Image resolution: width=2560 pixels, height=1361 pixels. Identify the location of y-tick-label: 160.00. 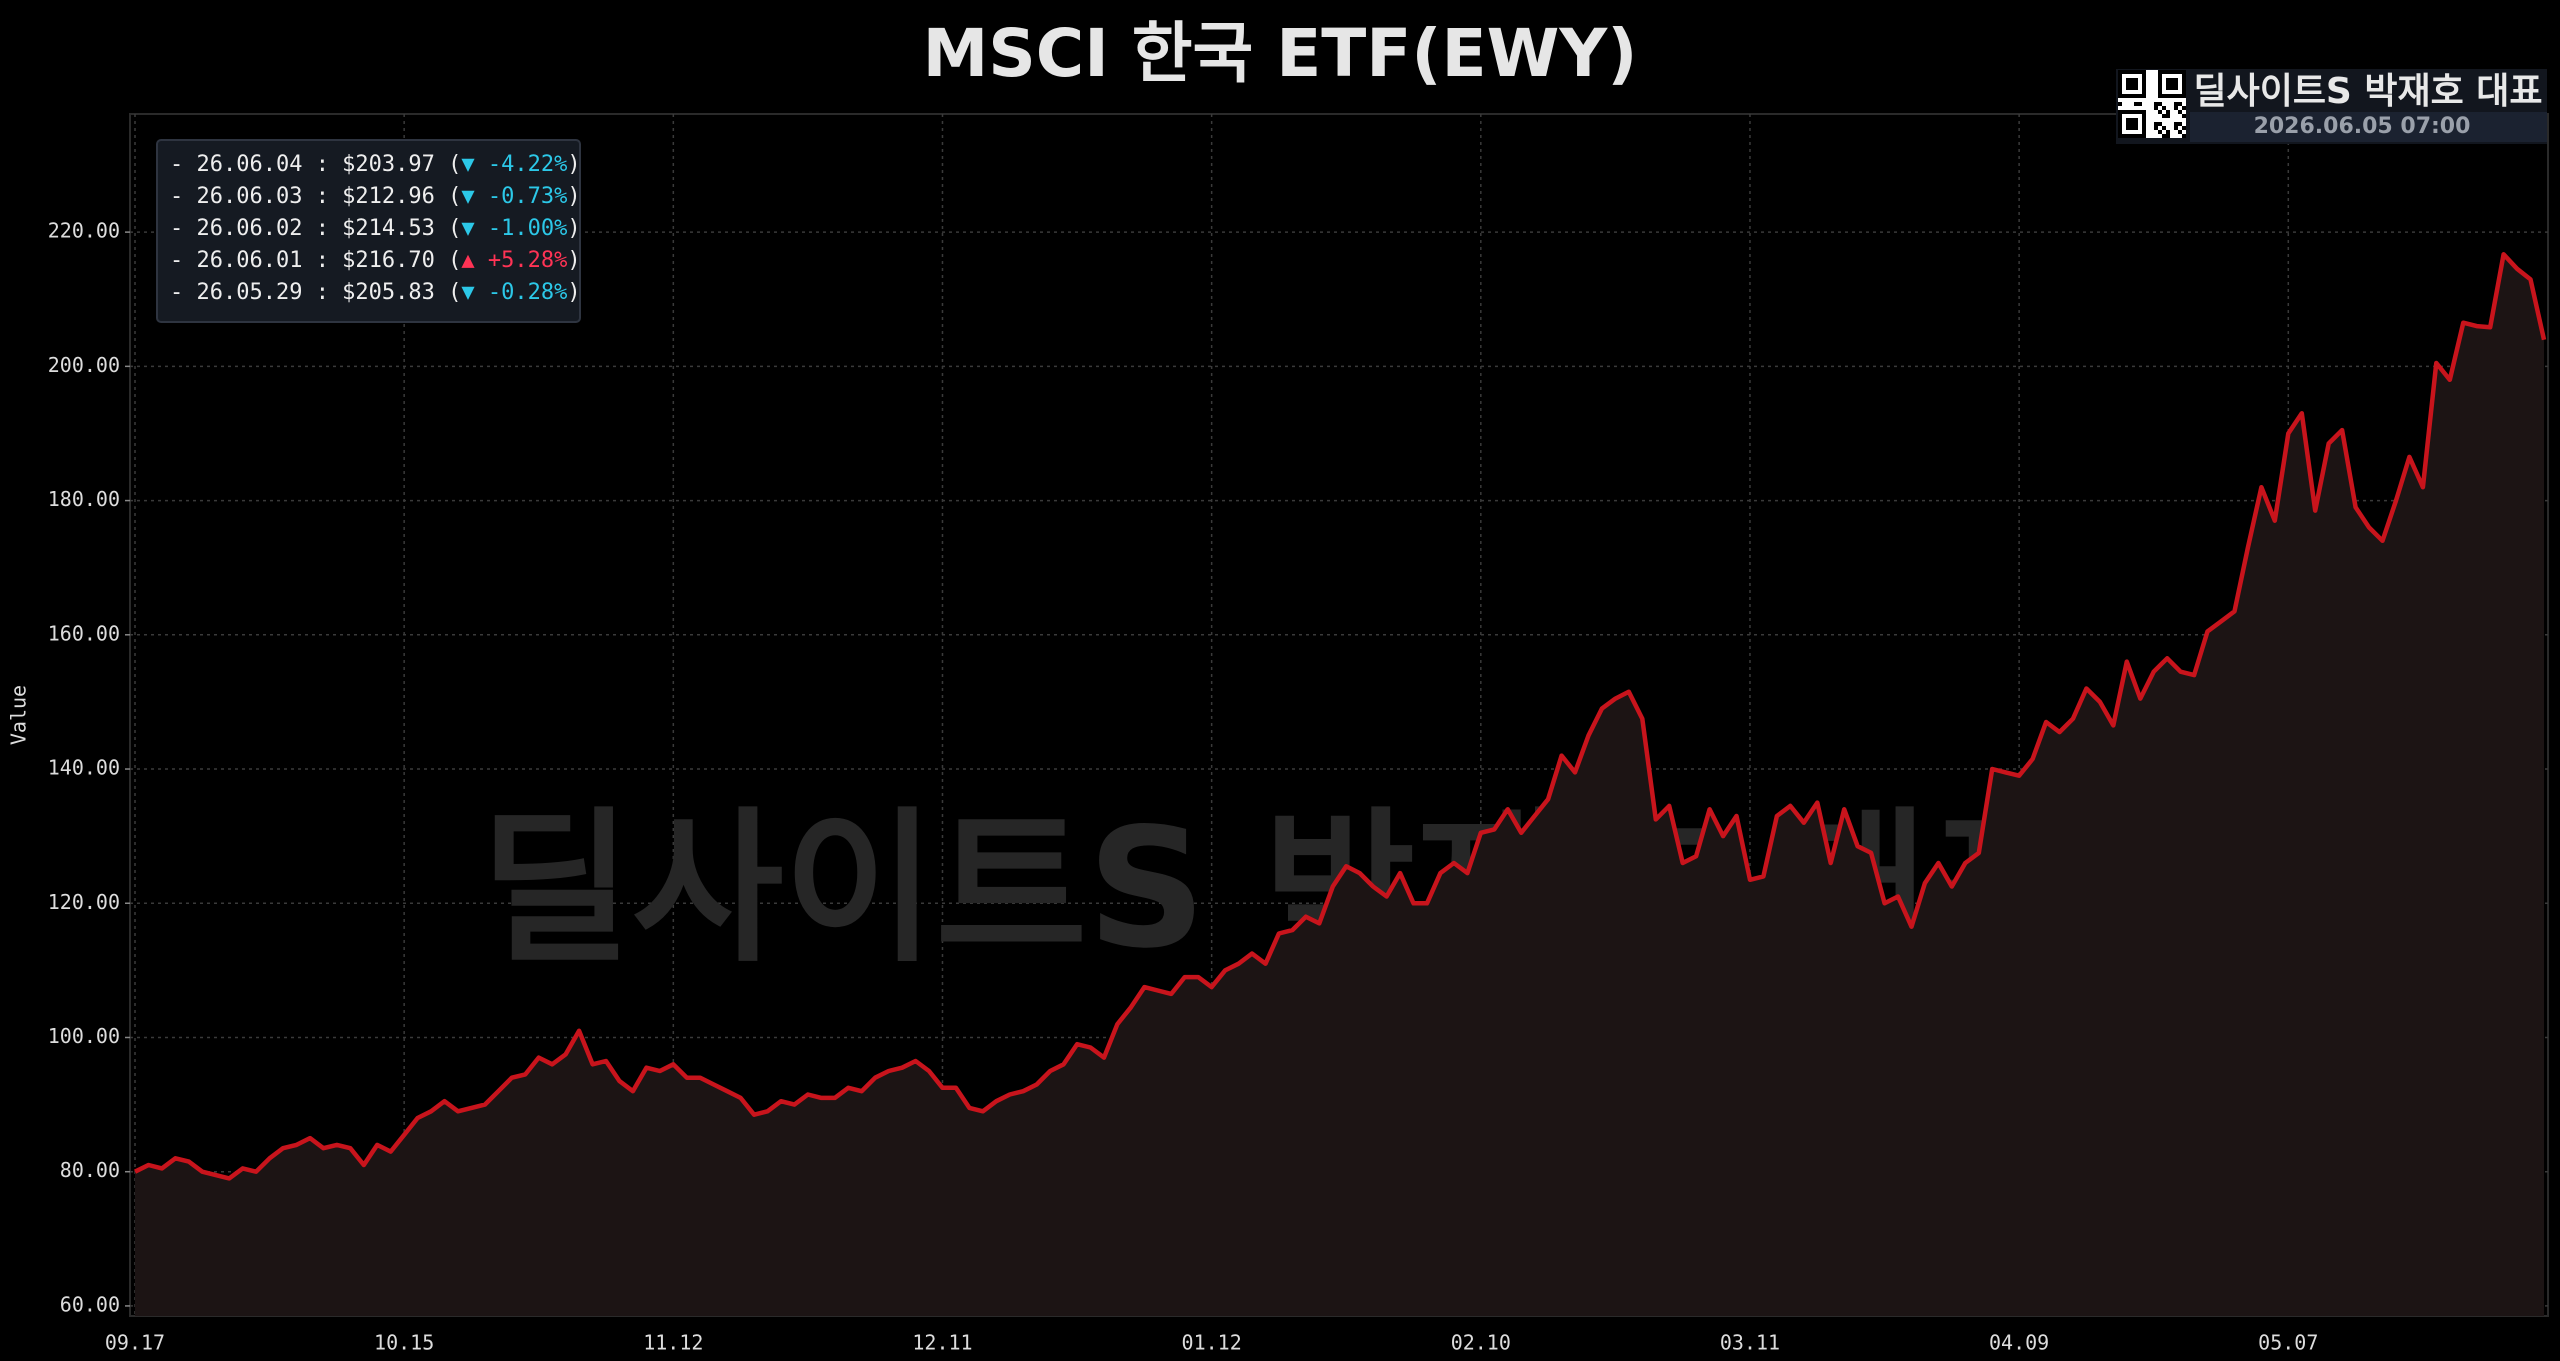
(84, 633).